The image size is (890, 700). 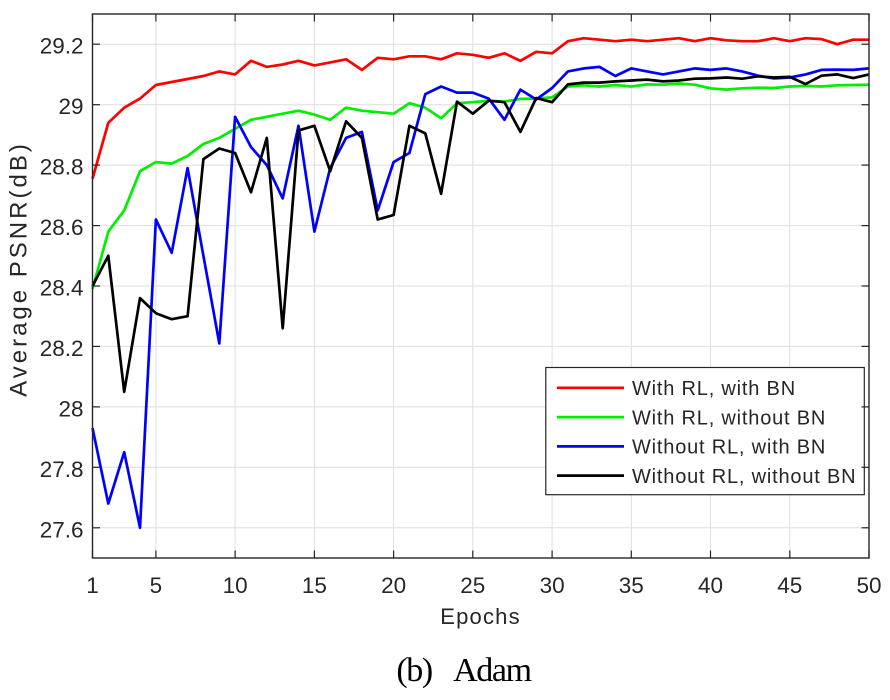 I want to click on svg-text: 28, so click(x=70, y=408).